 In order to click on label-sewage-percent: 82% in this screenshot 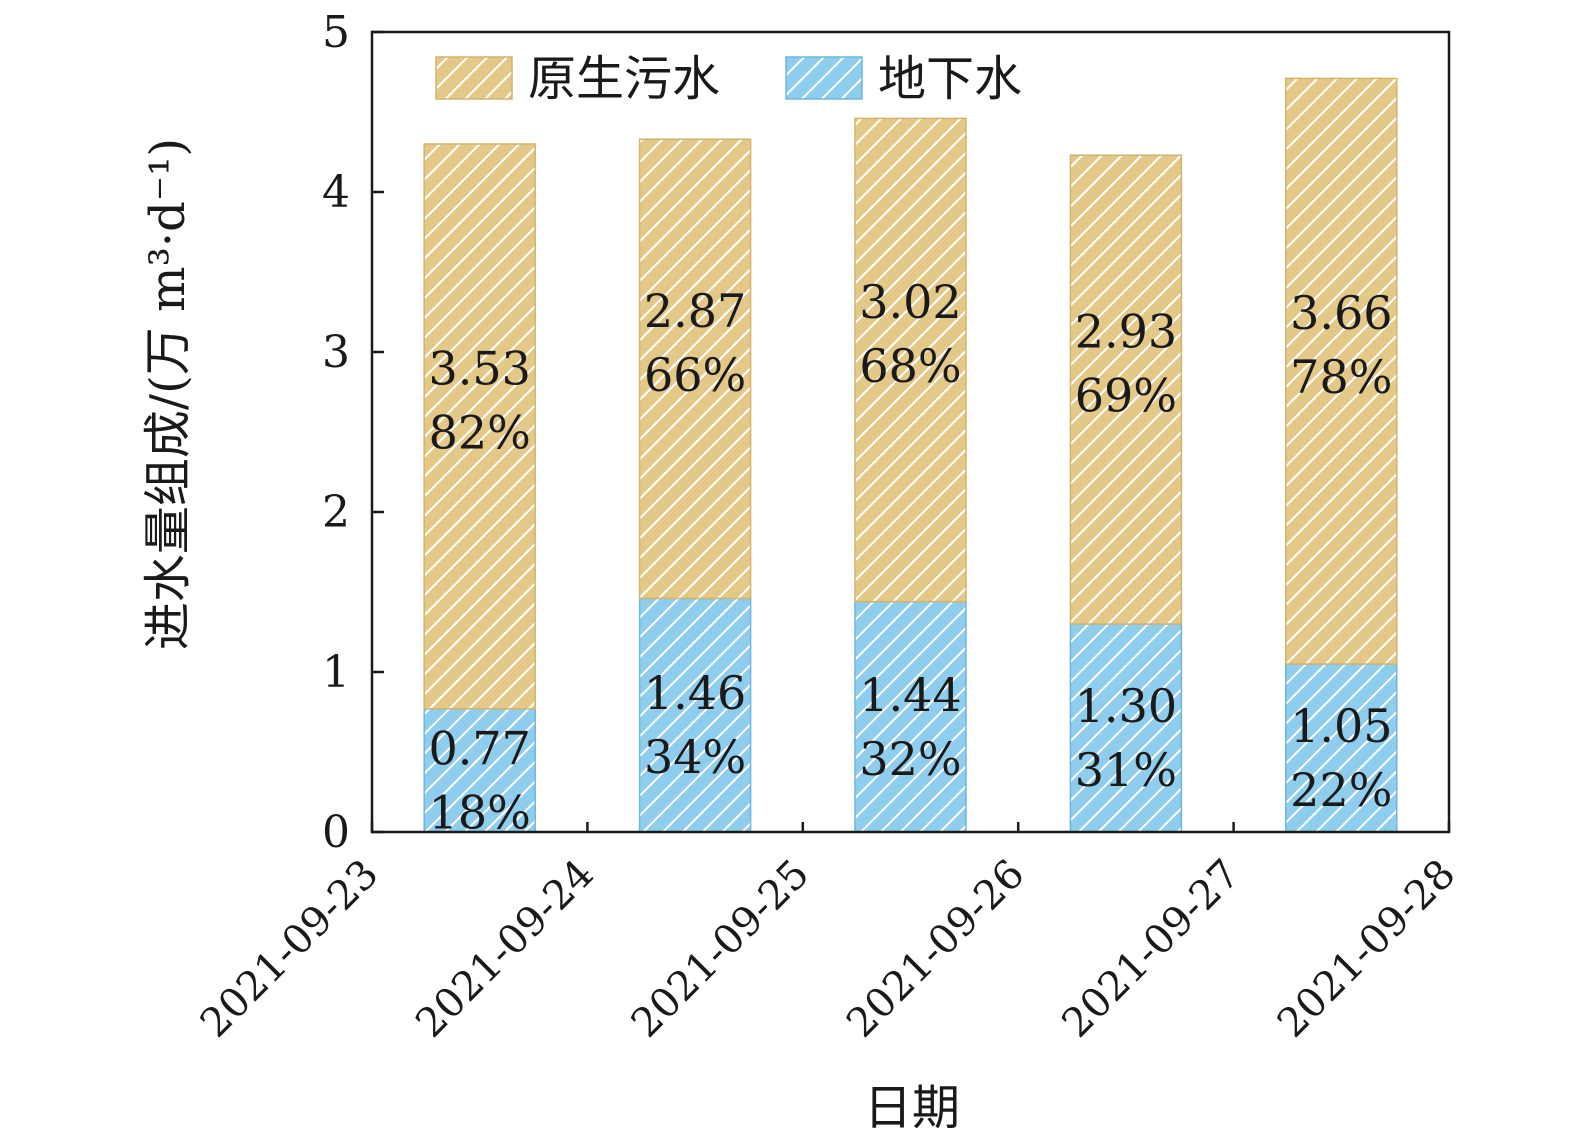, I will do `click(480, 432)`.